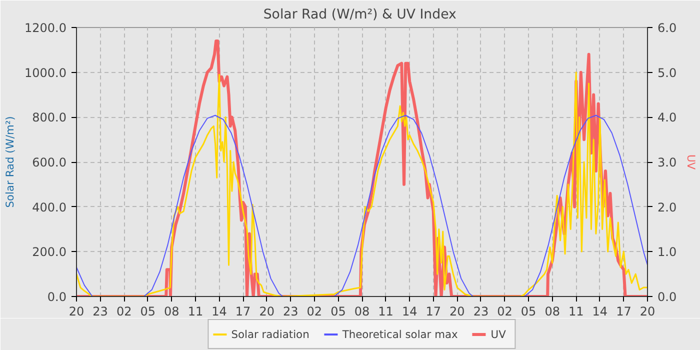 This screenshot has height=350, width=700. Describe the element at coordinates (400, 334) in the screenshot. I see `legend-label: Theoretical solar max` at that location.